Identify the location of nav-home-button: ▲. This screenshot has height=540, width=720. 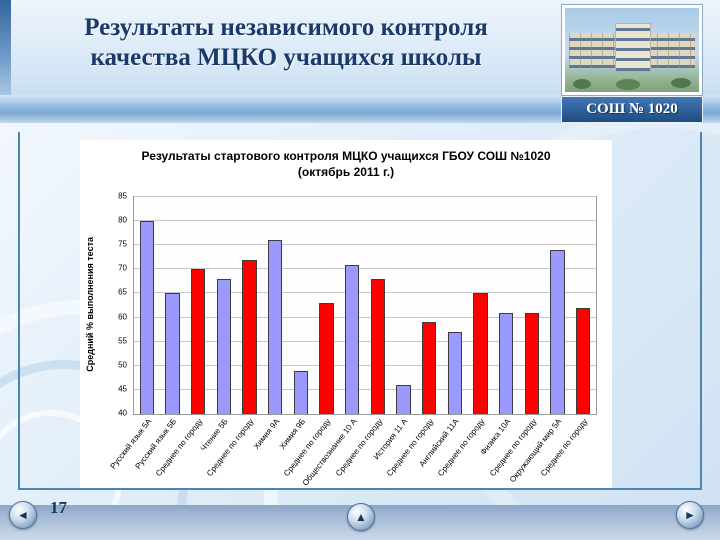
(361, 517).